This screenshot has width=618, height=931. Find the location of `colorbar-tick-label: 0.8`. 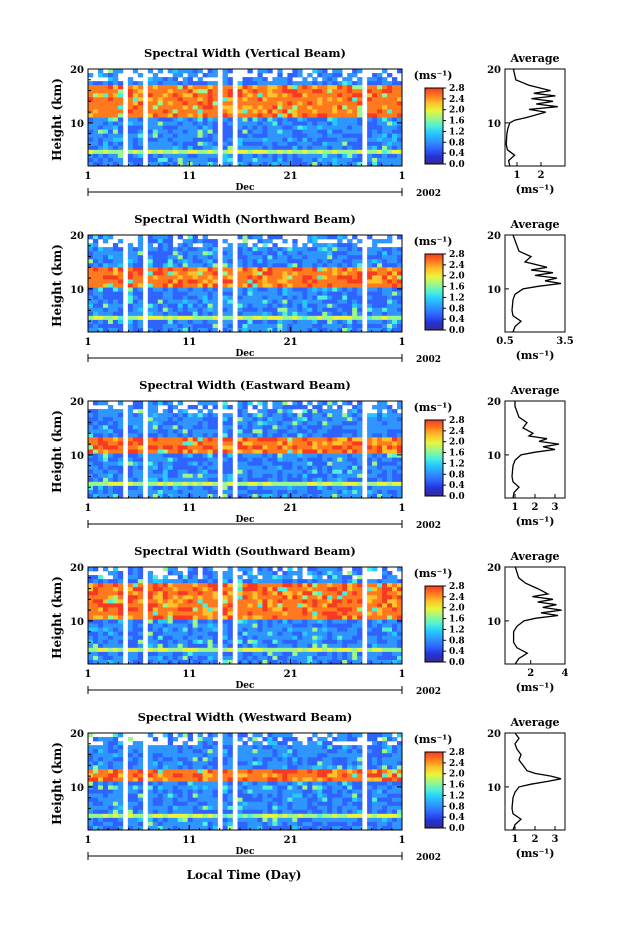

colorbar-tick-label: 0.8 is located at coordinates (457, 475).